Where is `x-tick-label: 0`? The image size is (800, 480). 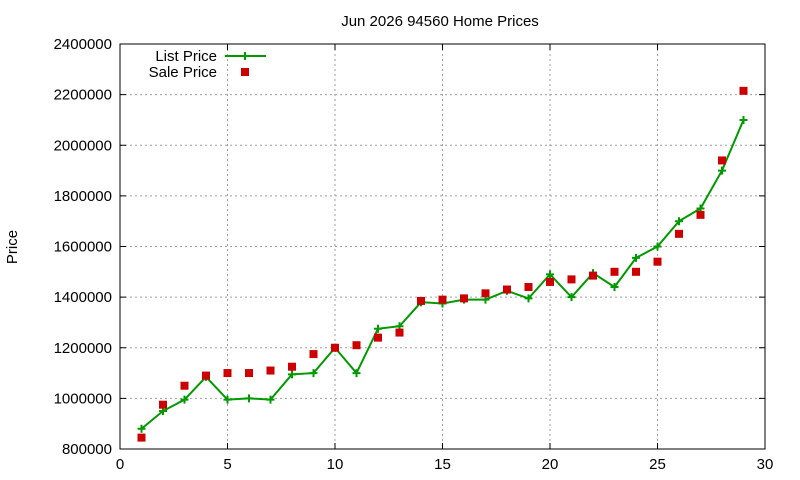
x-tick-label: 0 is located at coordinates (120, 464).